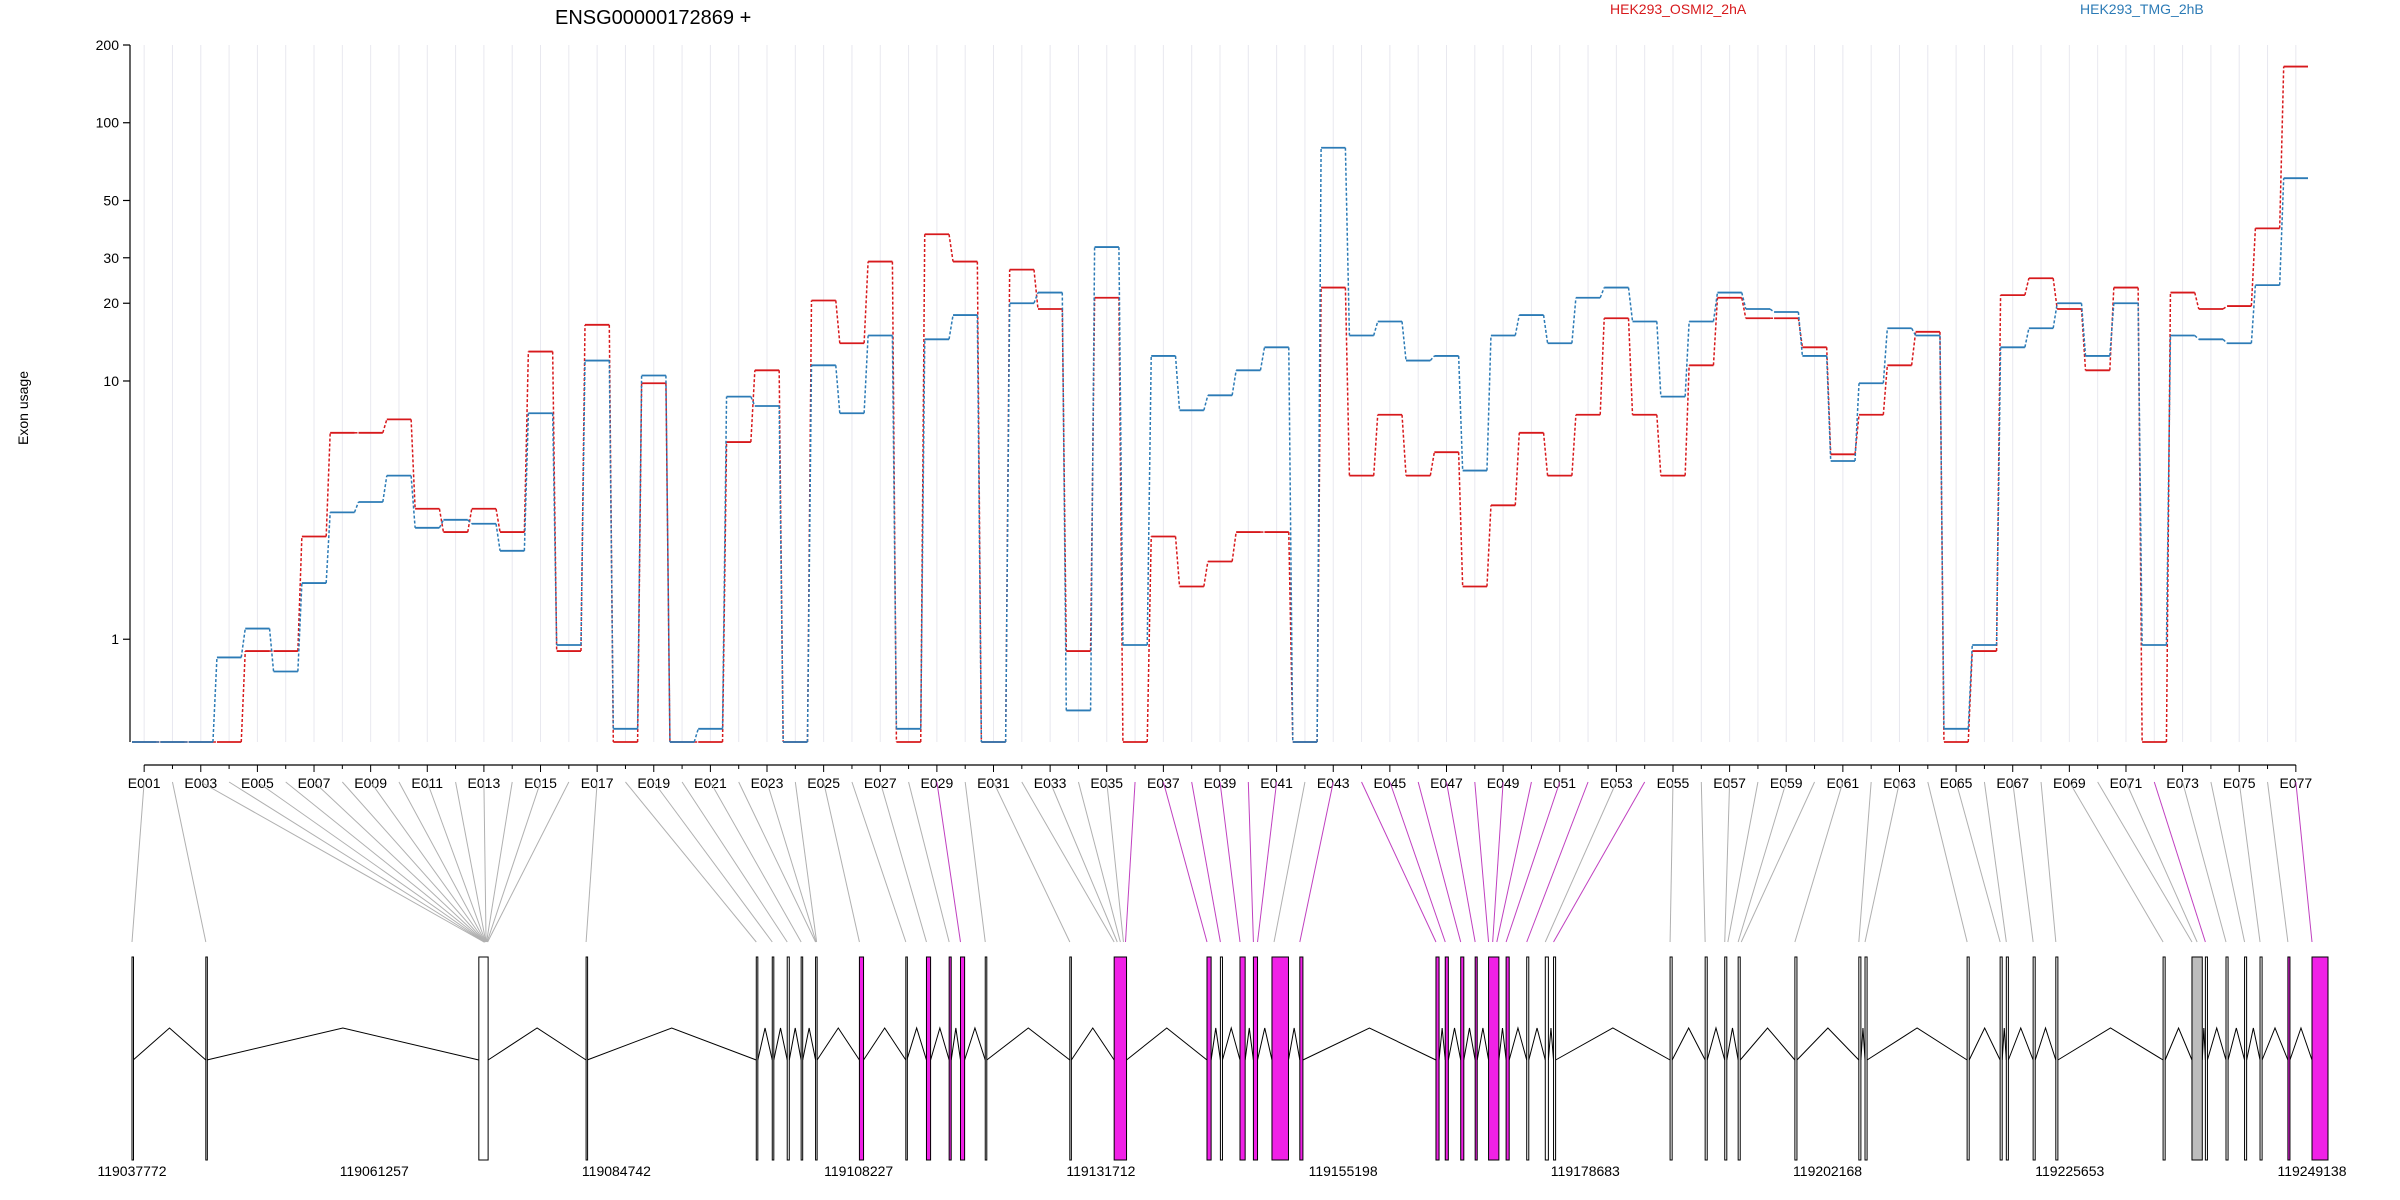 The height and width of the screenshot is (1200, 2400). I want to click on chart-title: ENSG00000172869 +, so click(653, 18).